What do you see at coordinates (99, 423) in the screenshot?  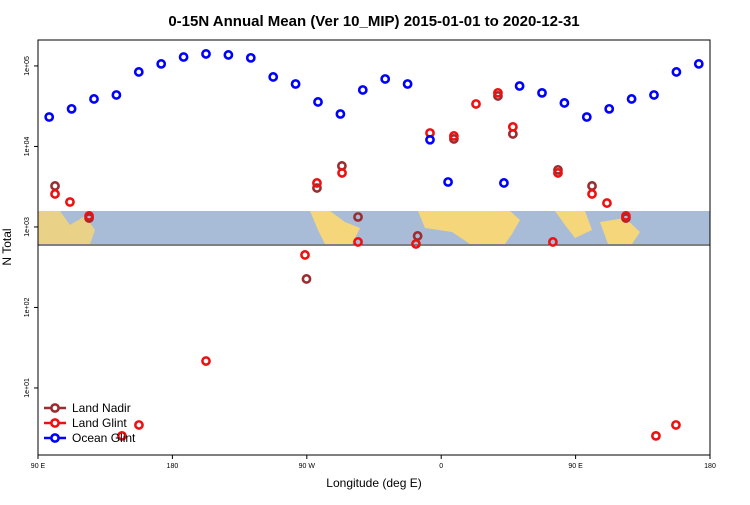 I see `legend-label: Land Glint` at bounding box center [99, 423].